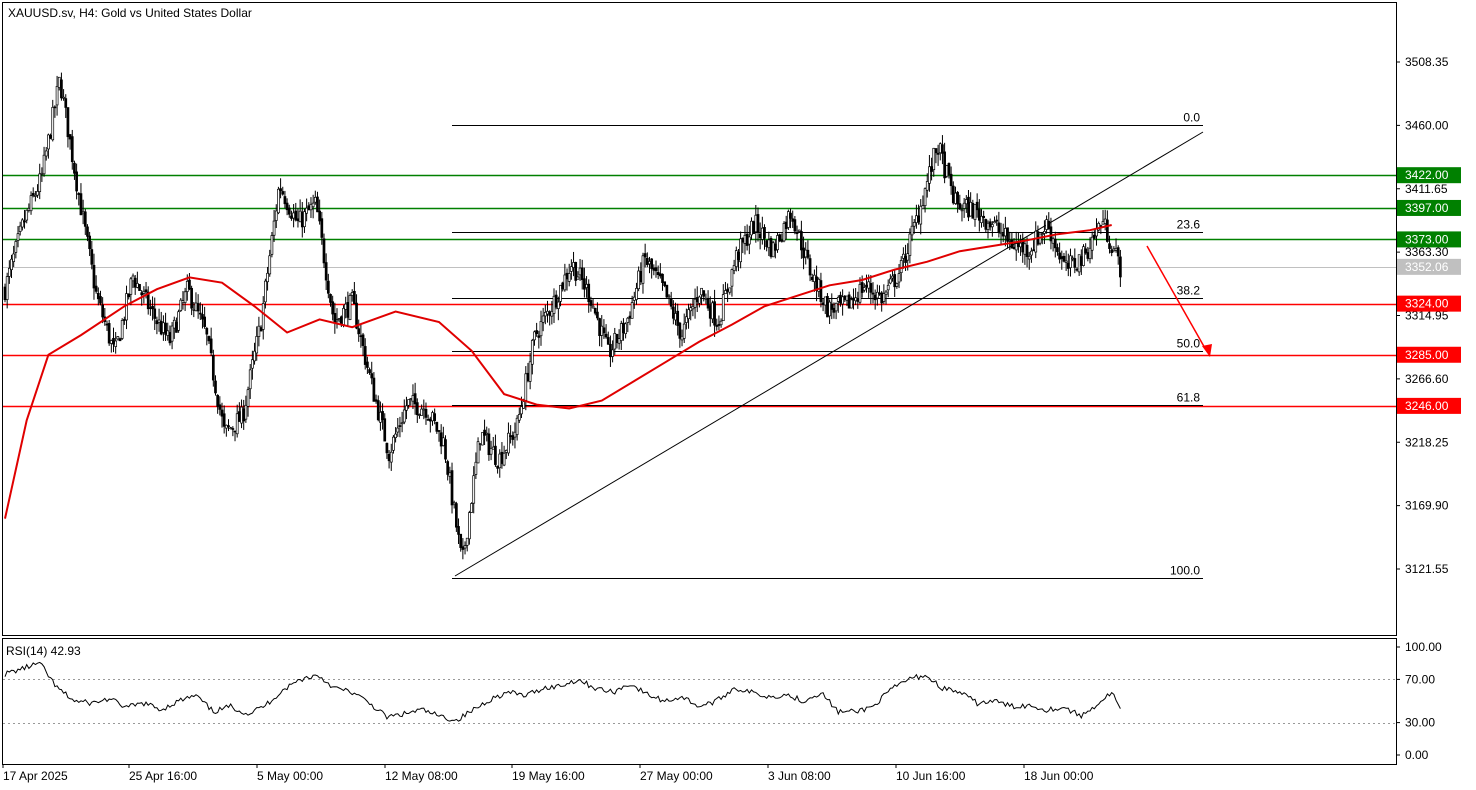 The width and height of the screenshot is (1476, 790). Describe the element at coordinates (1427, 506) in the screenshot. I see `price-tick-label: 3169.90` at that location.